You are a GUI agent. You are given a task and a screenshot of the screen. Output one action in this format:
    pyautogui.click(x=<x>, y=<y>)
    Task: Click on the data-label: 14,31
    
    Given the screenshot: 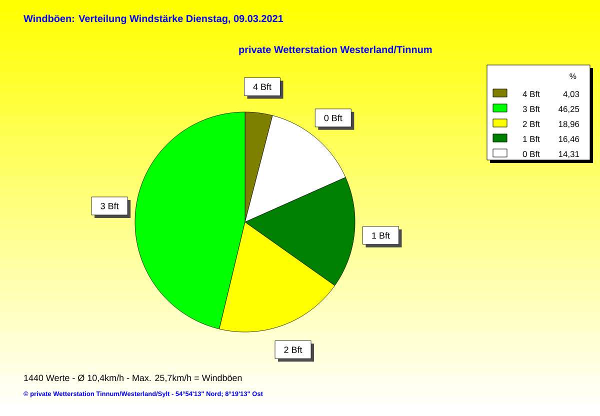 What is the action you would take?
    pyautogui.click(x=569, y=154)
    